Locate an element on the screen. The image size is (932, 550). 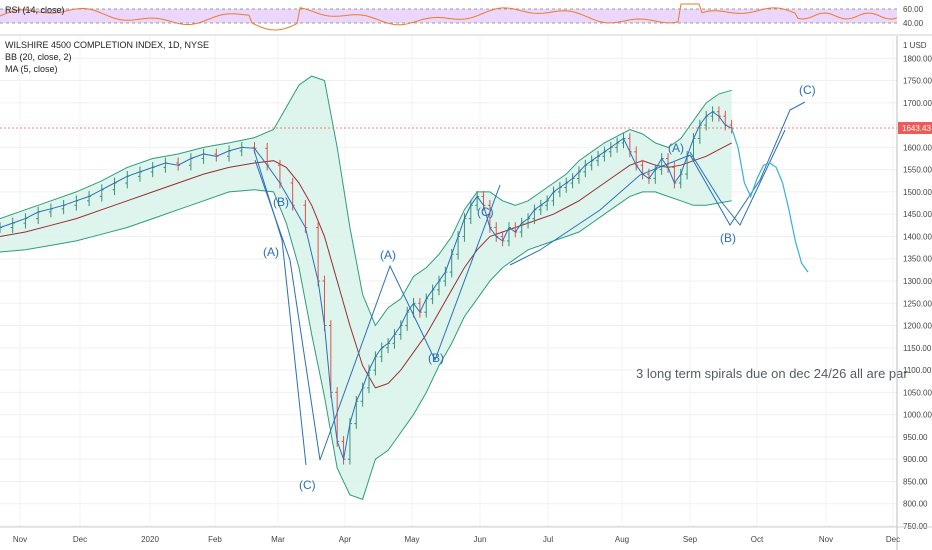
projected-path-line is located at coordinates (770, 200).